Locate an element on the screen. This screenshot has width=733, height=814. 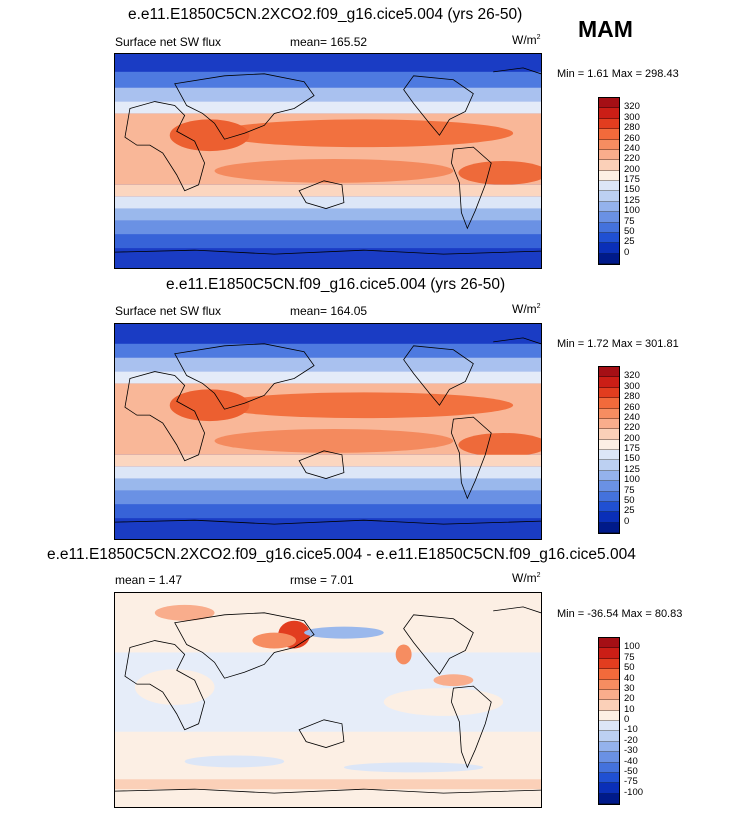
panel-3-rmse: rmse = 7.01 is located at coordinates (322, 580).